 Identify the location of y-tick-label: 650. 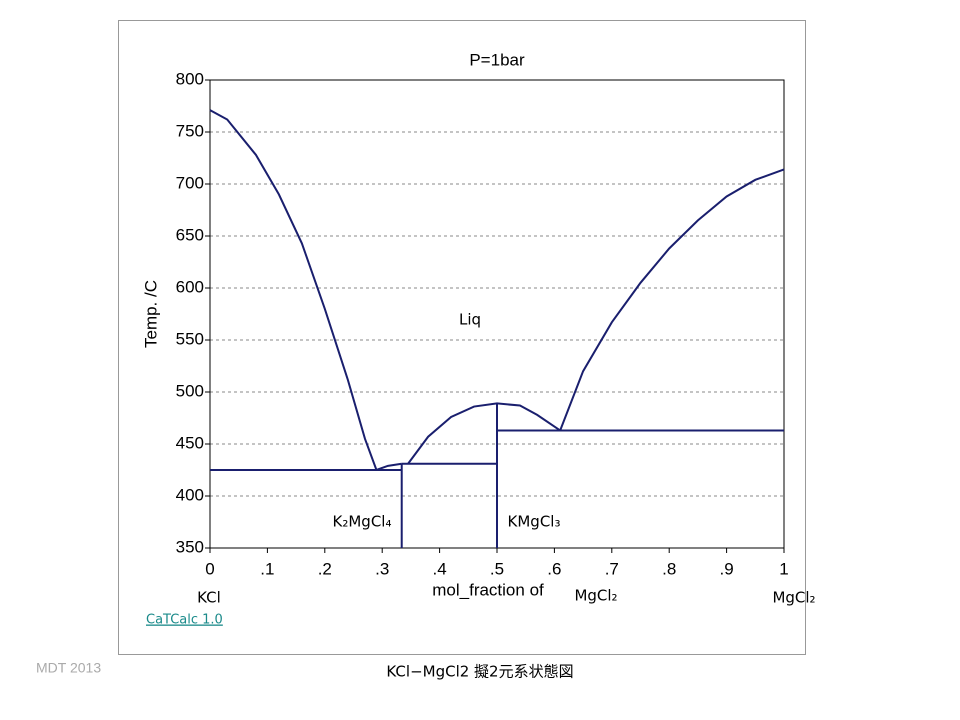
(190, 234).